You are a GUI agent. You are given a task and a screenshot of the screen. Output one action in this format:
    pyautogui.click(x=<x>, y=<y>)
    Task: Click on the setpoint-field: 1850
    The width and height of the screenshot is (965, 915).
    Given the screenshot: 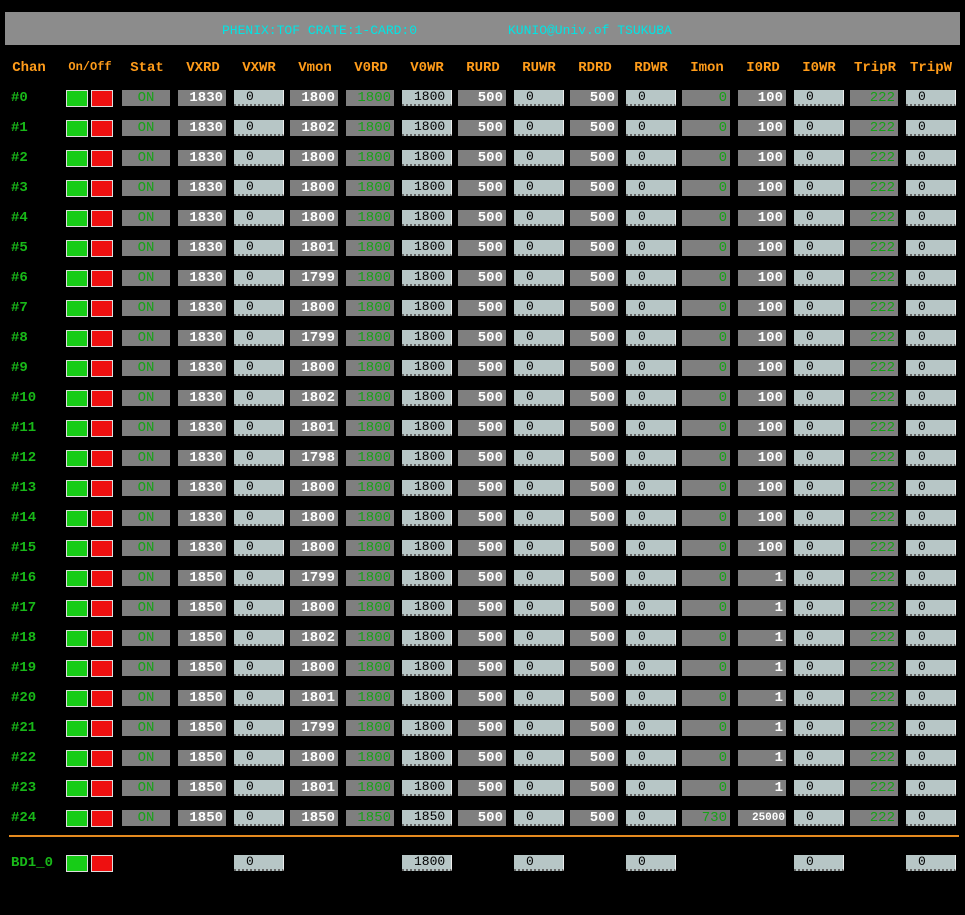 What is the action you would take?
    pyautogui.click(x=427, y=818)
    